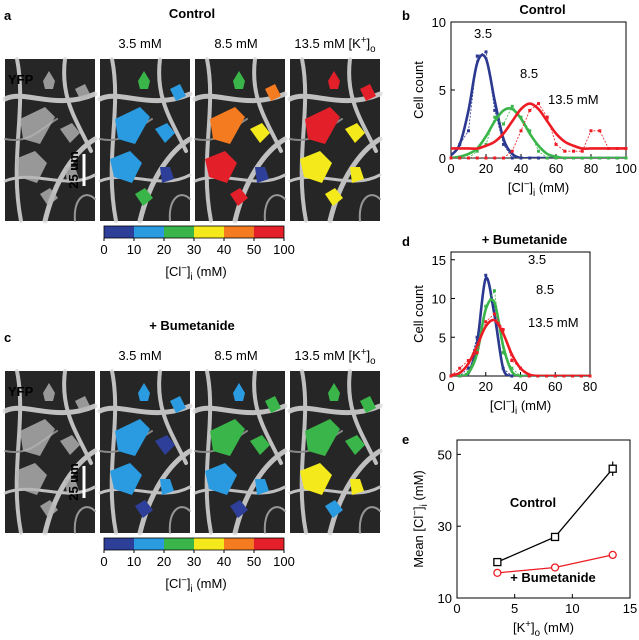  What do you see at coordinates (519, 627) in the screenshot?
I see `x-axis-label-part: [K` at bounding box center [519, 627].